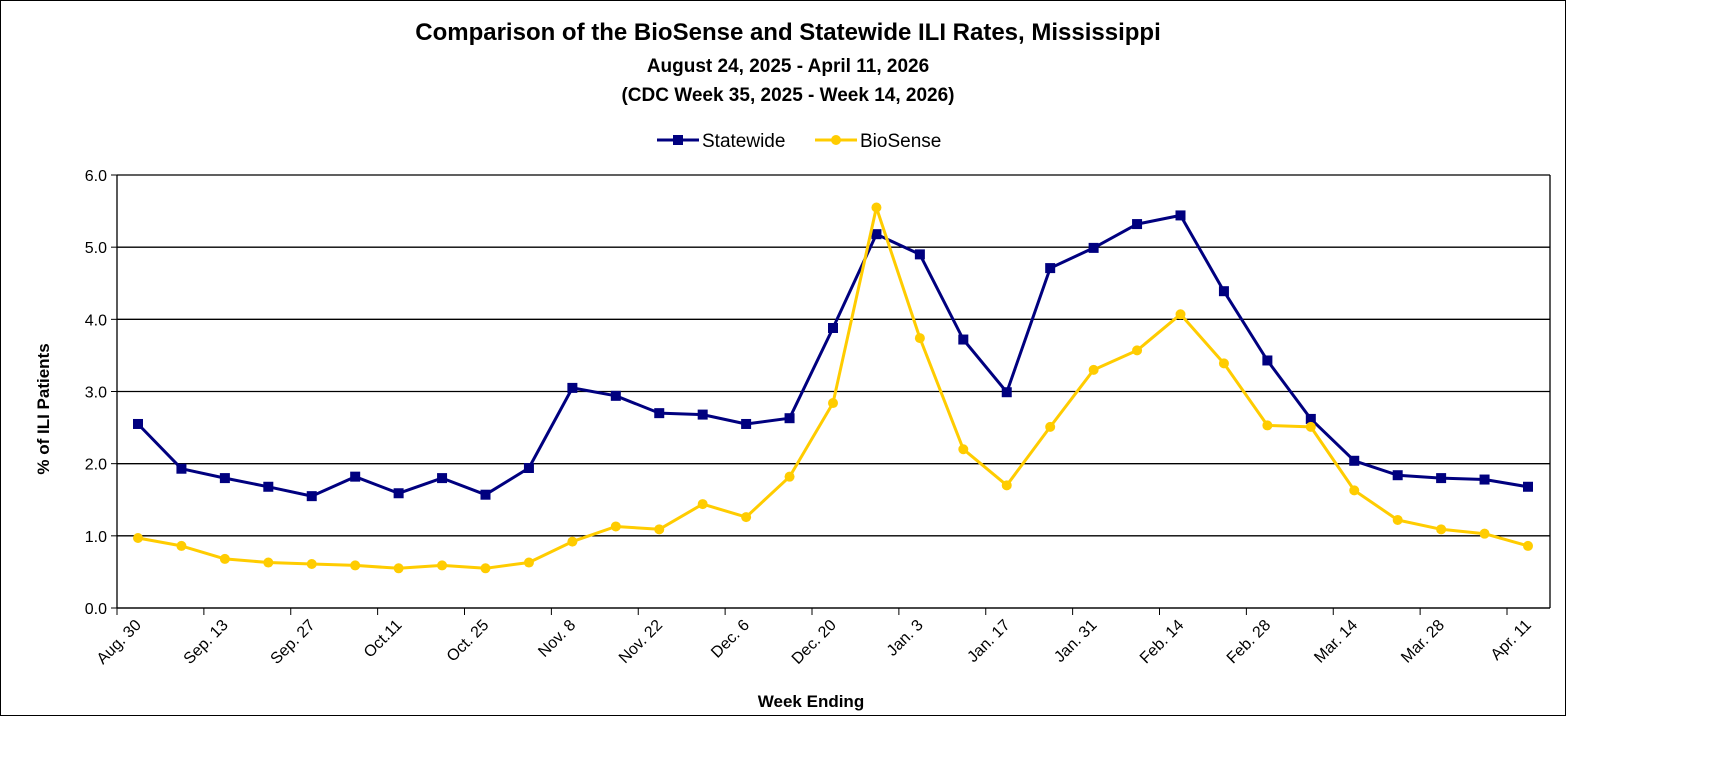  What do you see at coordinates (799, 141) in the screenshot?
I see `chart-legend: Statewide BioSense` at bounding box center [799, 141].